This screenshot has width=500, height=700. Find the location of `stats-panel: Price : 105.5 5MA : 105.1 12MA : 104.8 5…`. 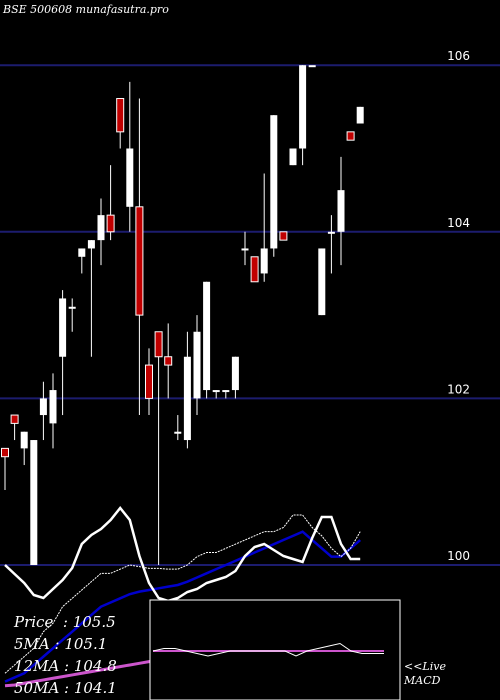

stats-panel: Price : 105.5 5MA : 105.1 12MA : 104.8 5… is located at coordinates (65, 655).